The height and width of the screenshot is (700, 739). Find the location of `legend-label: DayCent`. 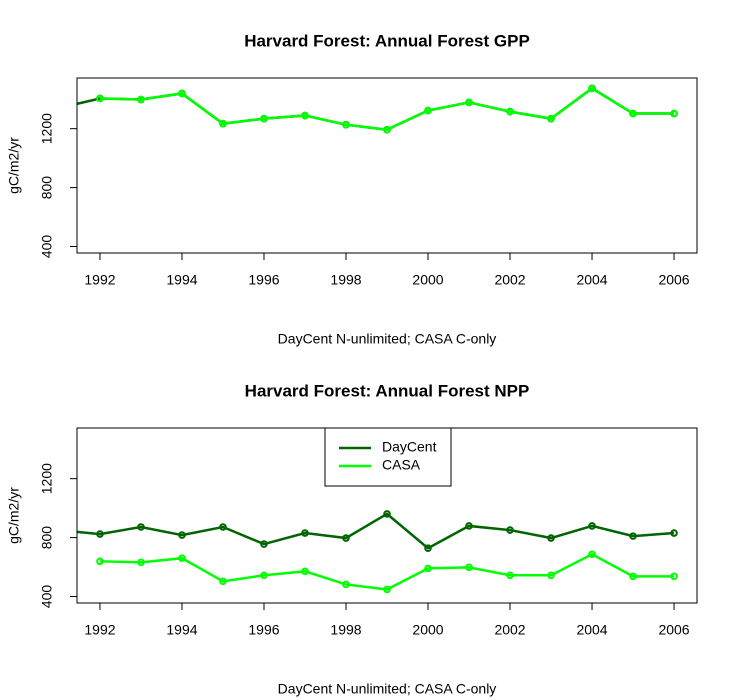

legend-label: DayCent is located at coordinates (409, 447).